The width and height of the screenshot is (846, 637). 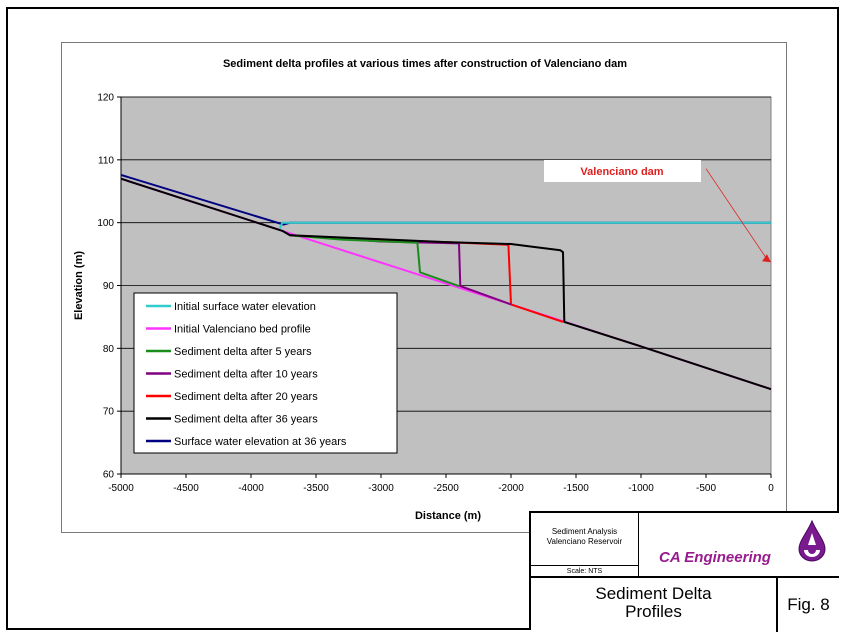 I want to click on annotation-arrowhead, so click(x=766, y=258).